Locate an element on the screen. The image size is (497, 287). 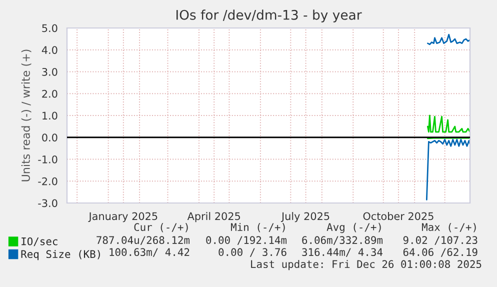
x-tick-label: April 2025 is located at coordinates (213, 217).